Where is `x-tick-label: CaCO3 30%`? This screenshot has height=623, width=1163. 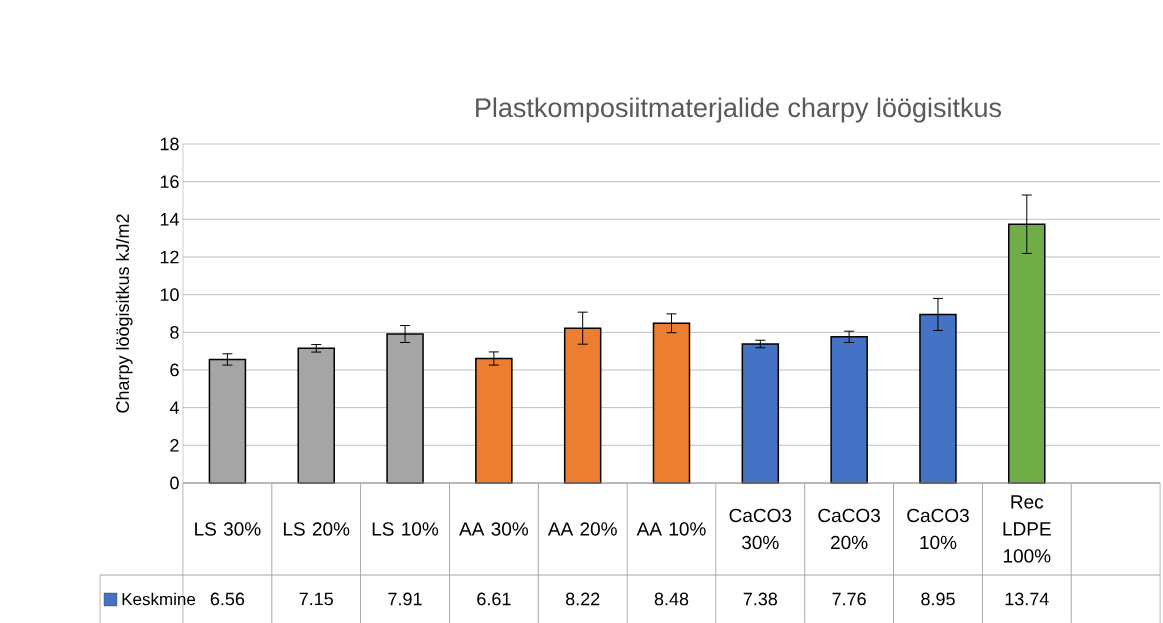 x-tick-label: CaCO3 30% is located at coordinates (760, 529).